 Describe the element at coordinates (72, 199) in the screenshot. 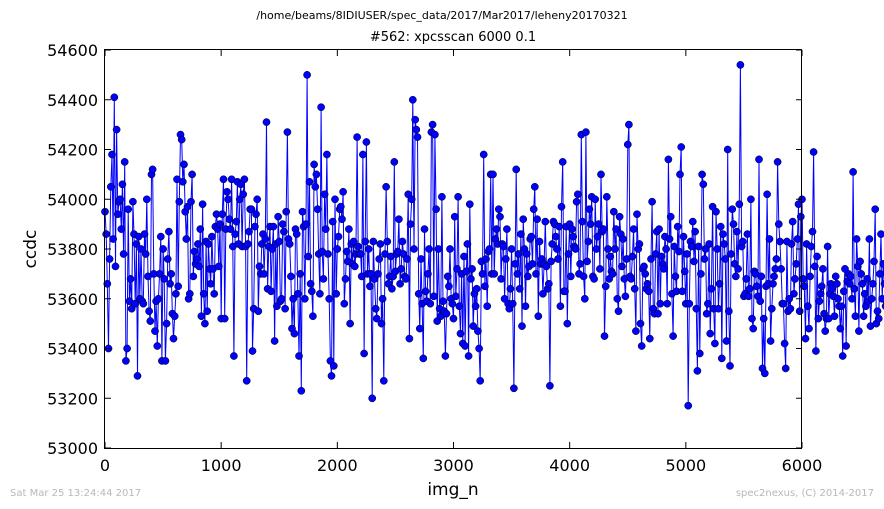

I see `y-tick-label: 54000` at that location.